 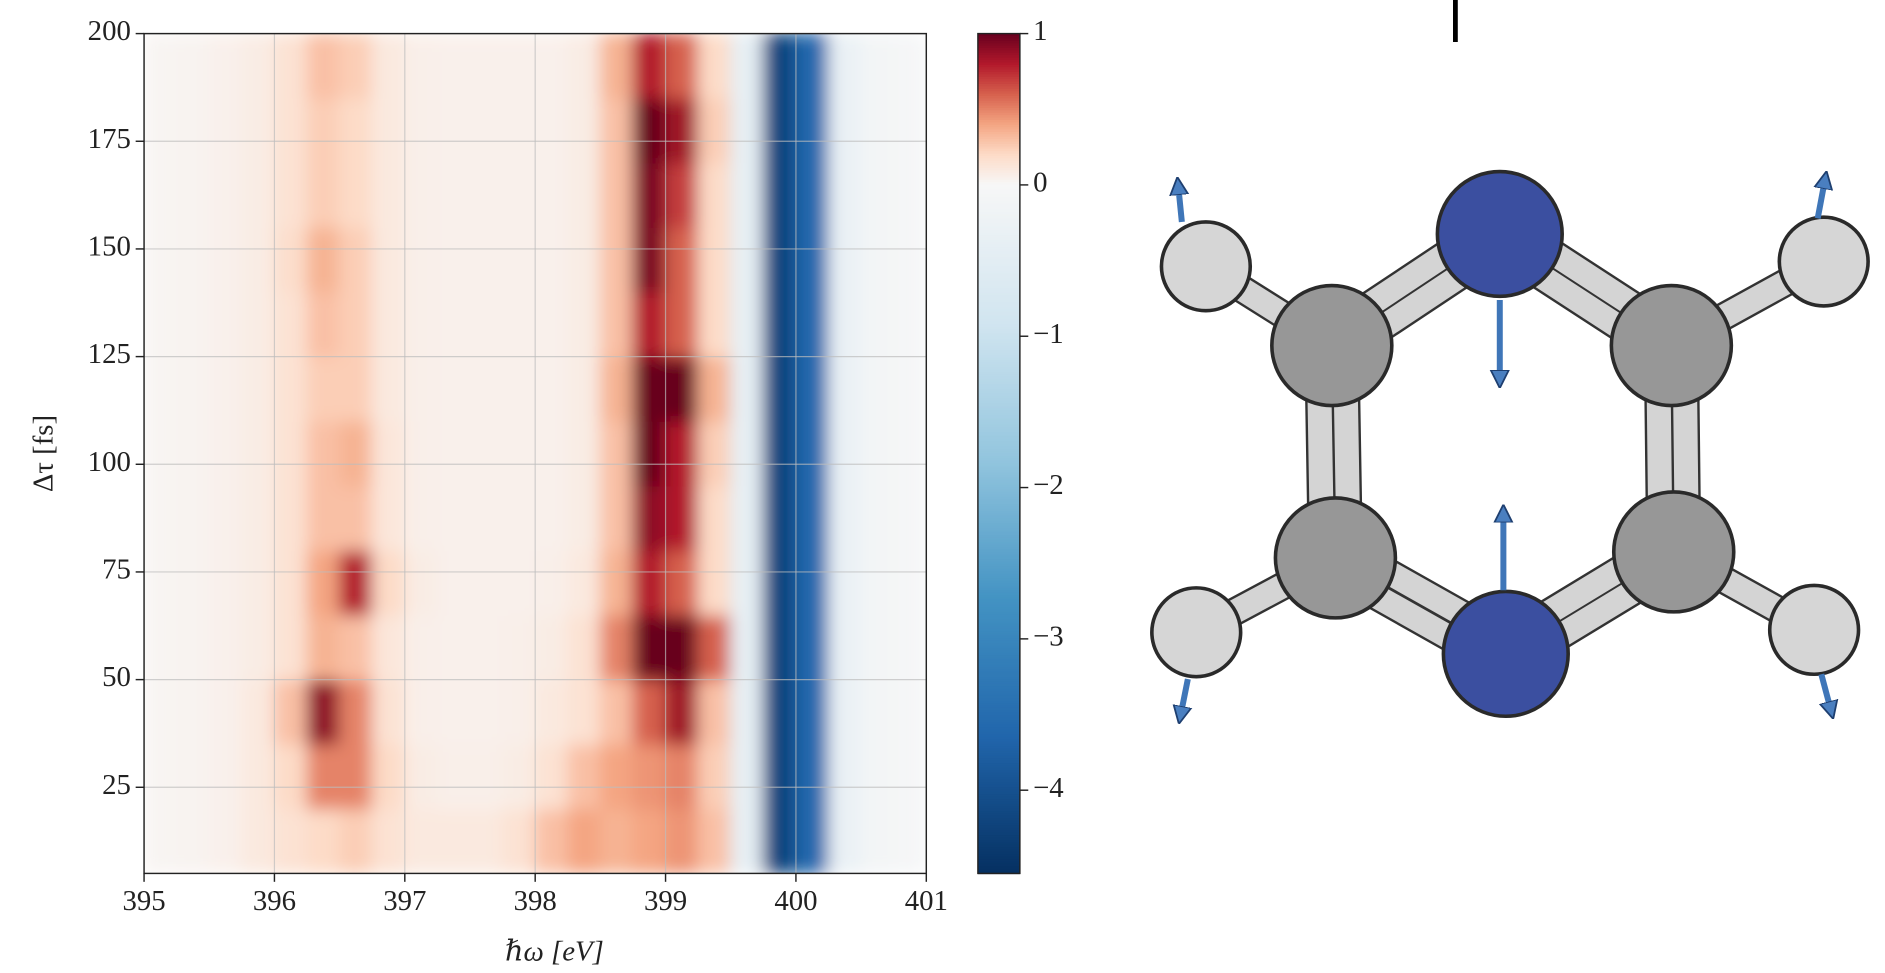 I want to click on y-tick-label: 125, so click(x=109, y=354).